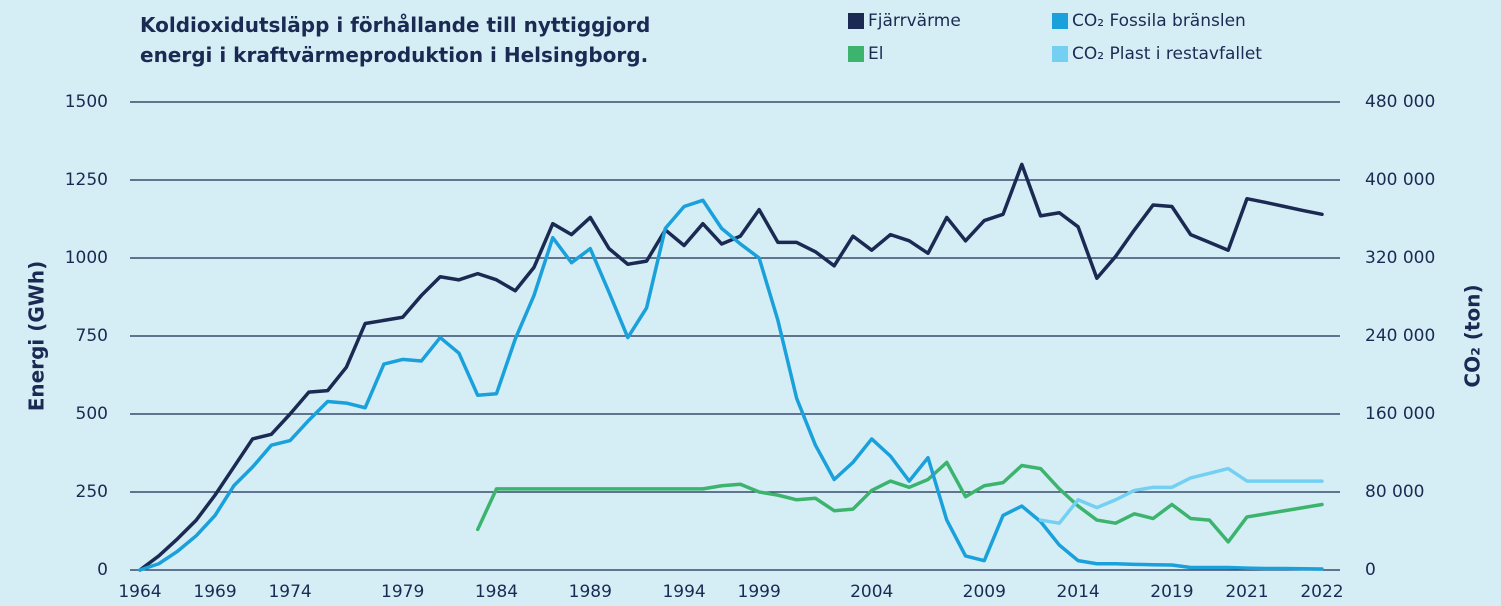 This screenshot has width=1501, height=606. Describe the element at coordinates (984, 592) in the screenshot. I see `x-tick-label: 2009` at that location.